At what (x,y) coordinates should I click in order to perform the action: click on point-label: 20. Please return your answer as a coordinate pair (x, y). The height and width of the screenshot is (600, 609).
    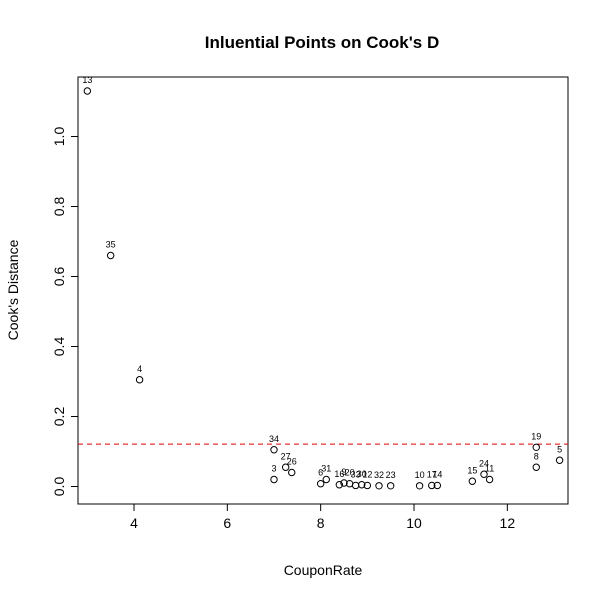
    Looking at the image, I should click on (350, 473).